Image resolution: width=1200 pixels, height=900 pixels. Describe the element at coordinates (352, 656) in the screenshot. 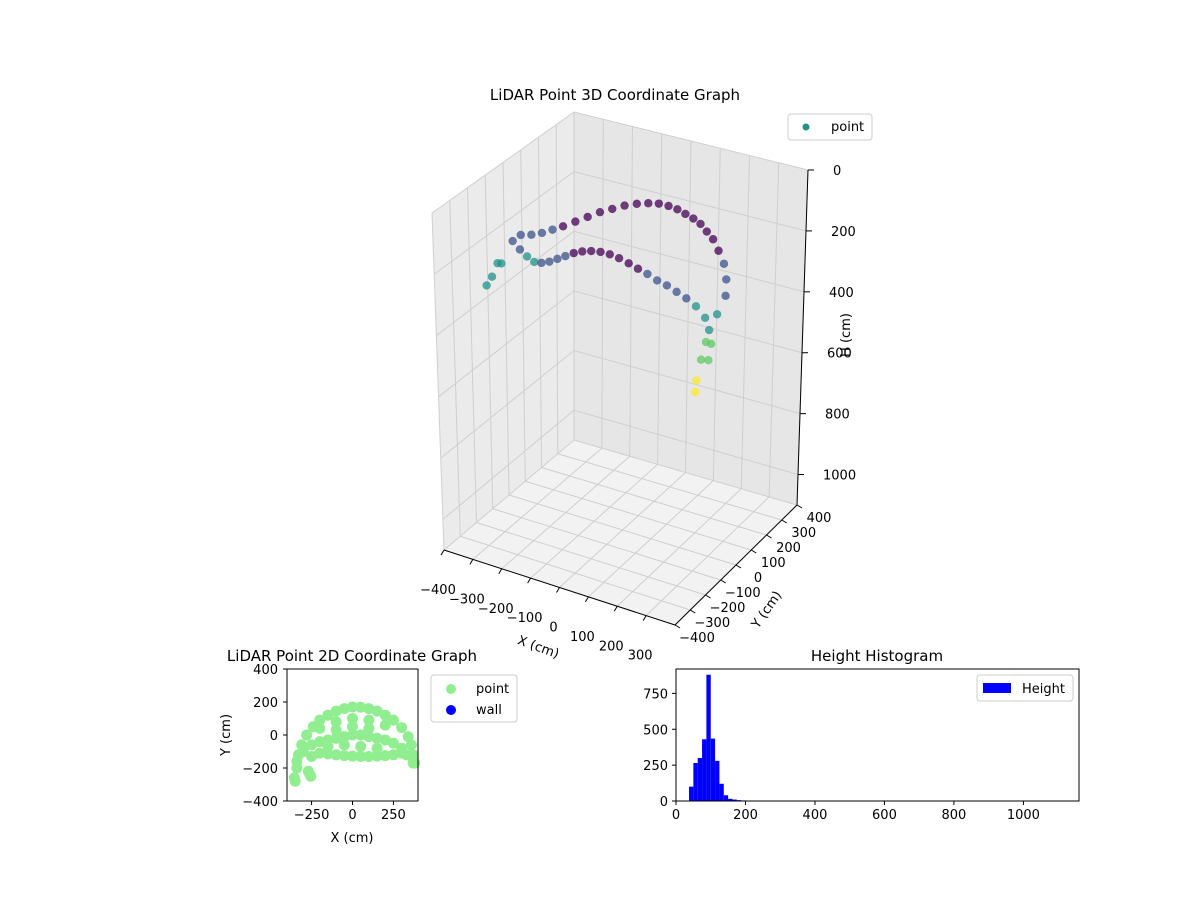

I see `chart2d-title: LiDAR Point 2D Coordinate Graph` at that location.